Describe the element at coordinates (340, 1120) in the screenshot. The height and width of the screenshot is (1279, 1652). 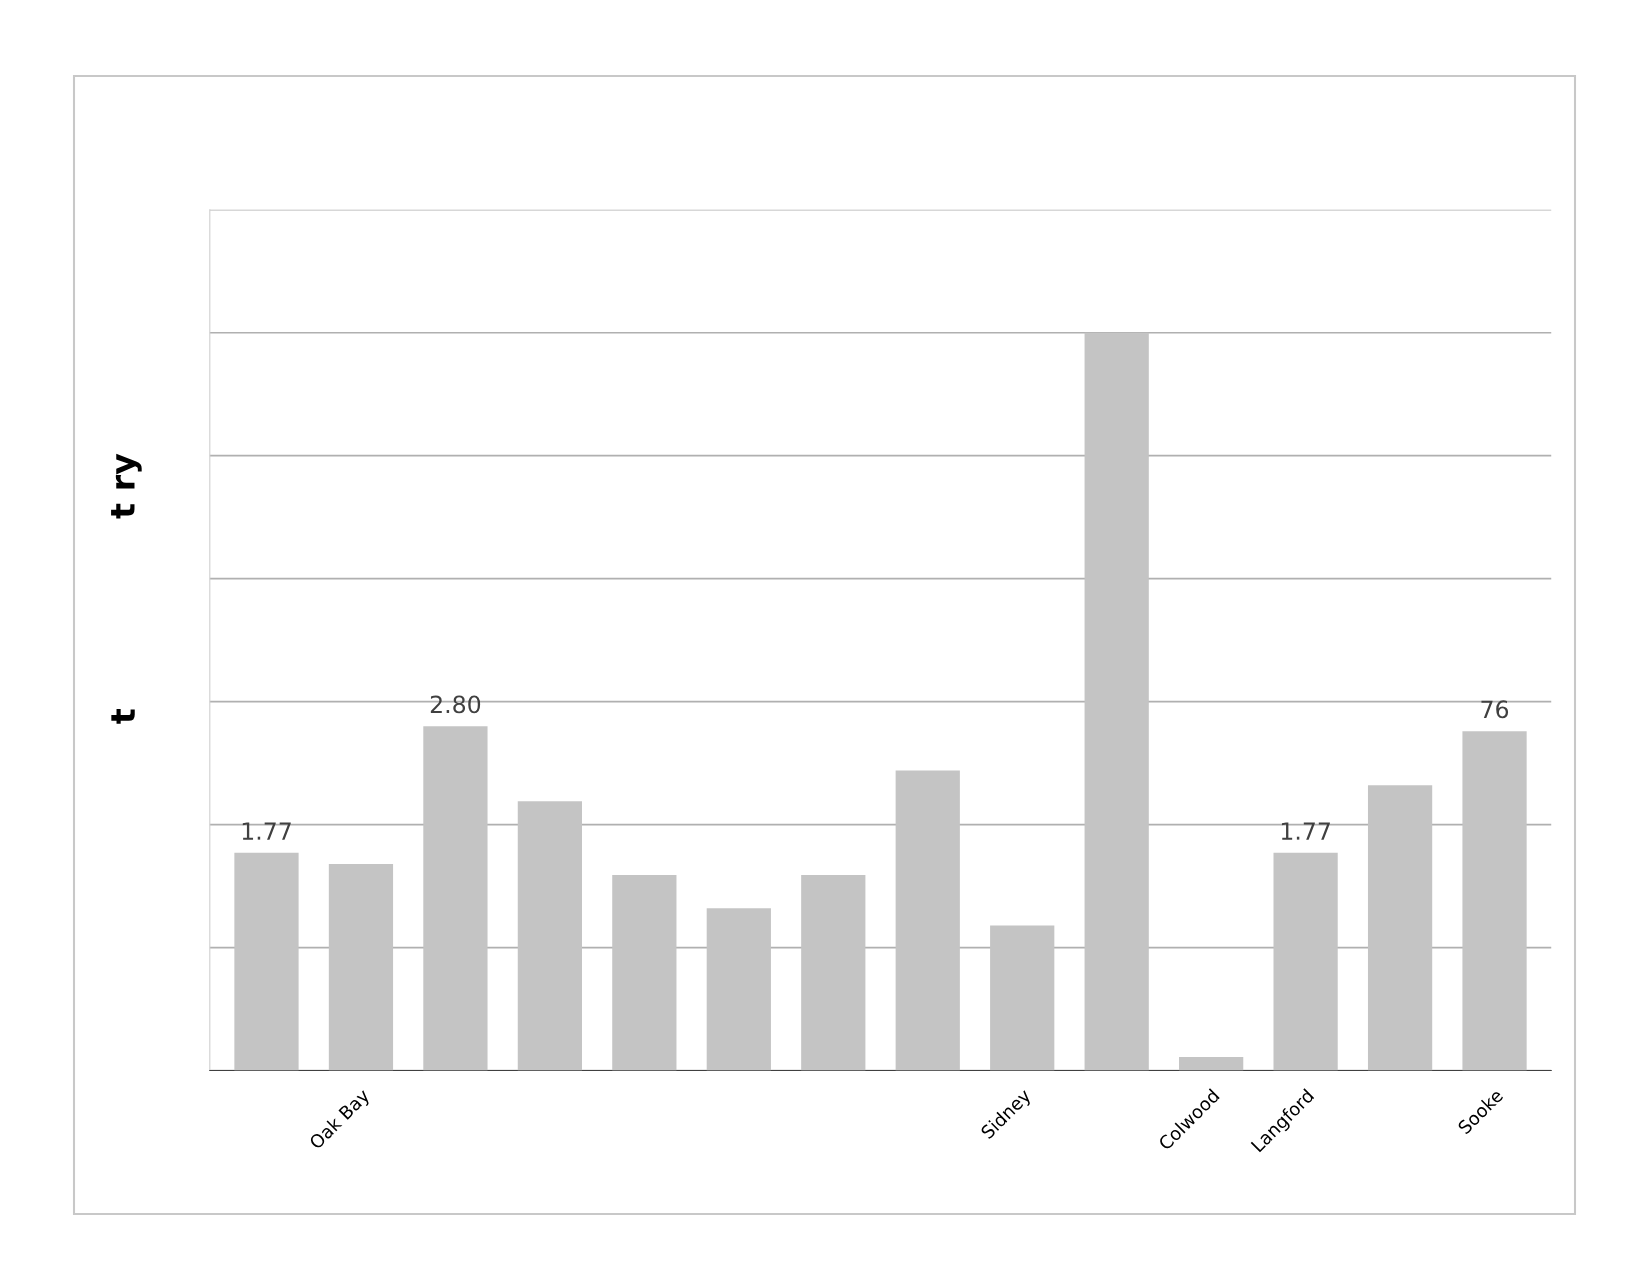
I see `x-tick-label: Oak Bay` at that location.